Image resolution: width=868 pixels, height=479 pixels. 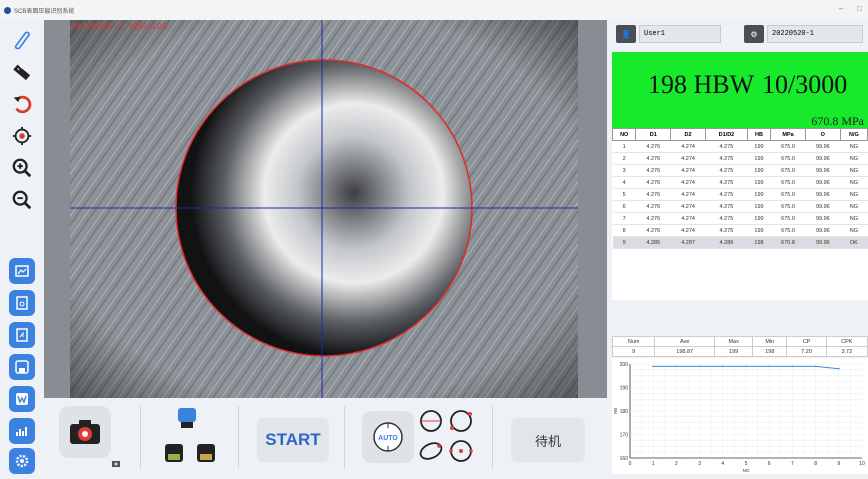 What do you see at coordinates (461, 451) in the screenshot?
I see `circle-center-mode-icon` at bounding box center [461, 451].